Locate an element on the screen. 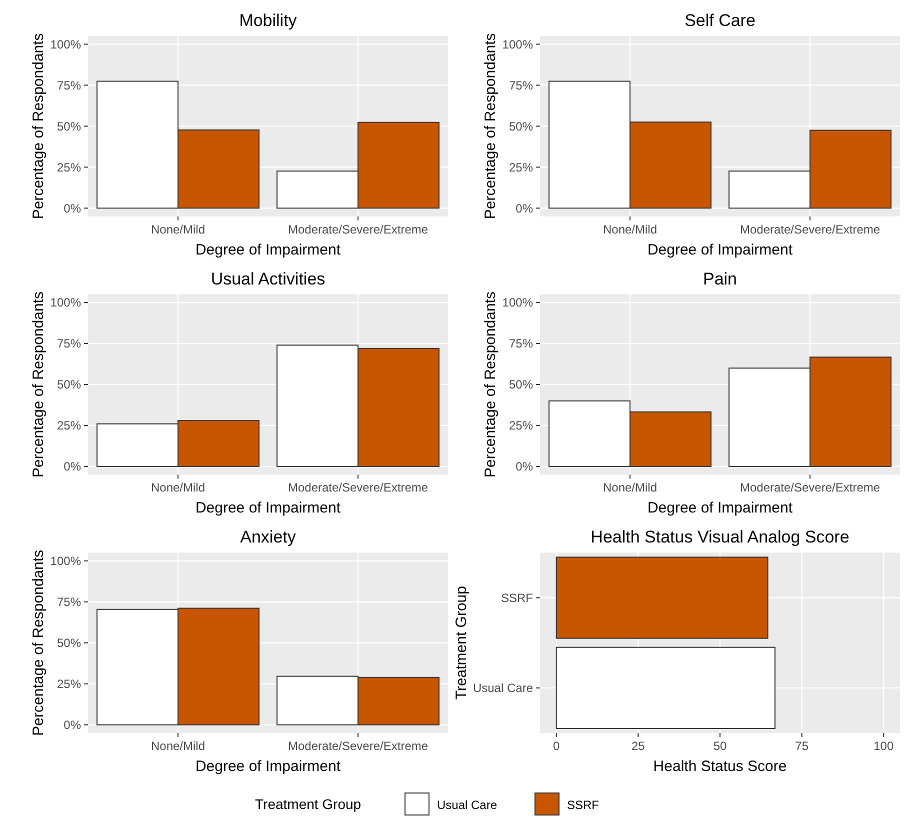  chart-title: Health Status Visual Analog Score is located at coordinates (720, 537).